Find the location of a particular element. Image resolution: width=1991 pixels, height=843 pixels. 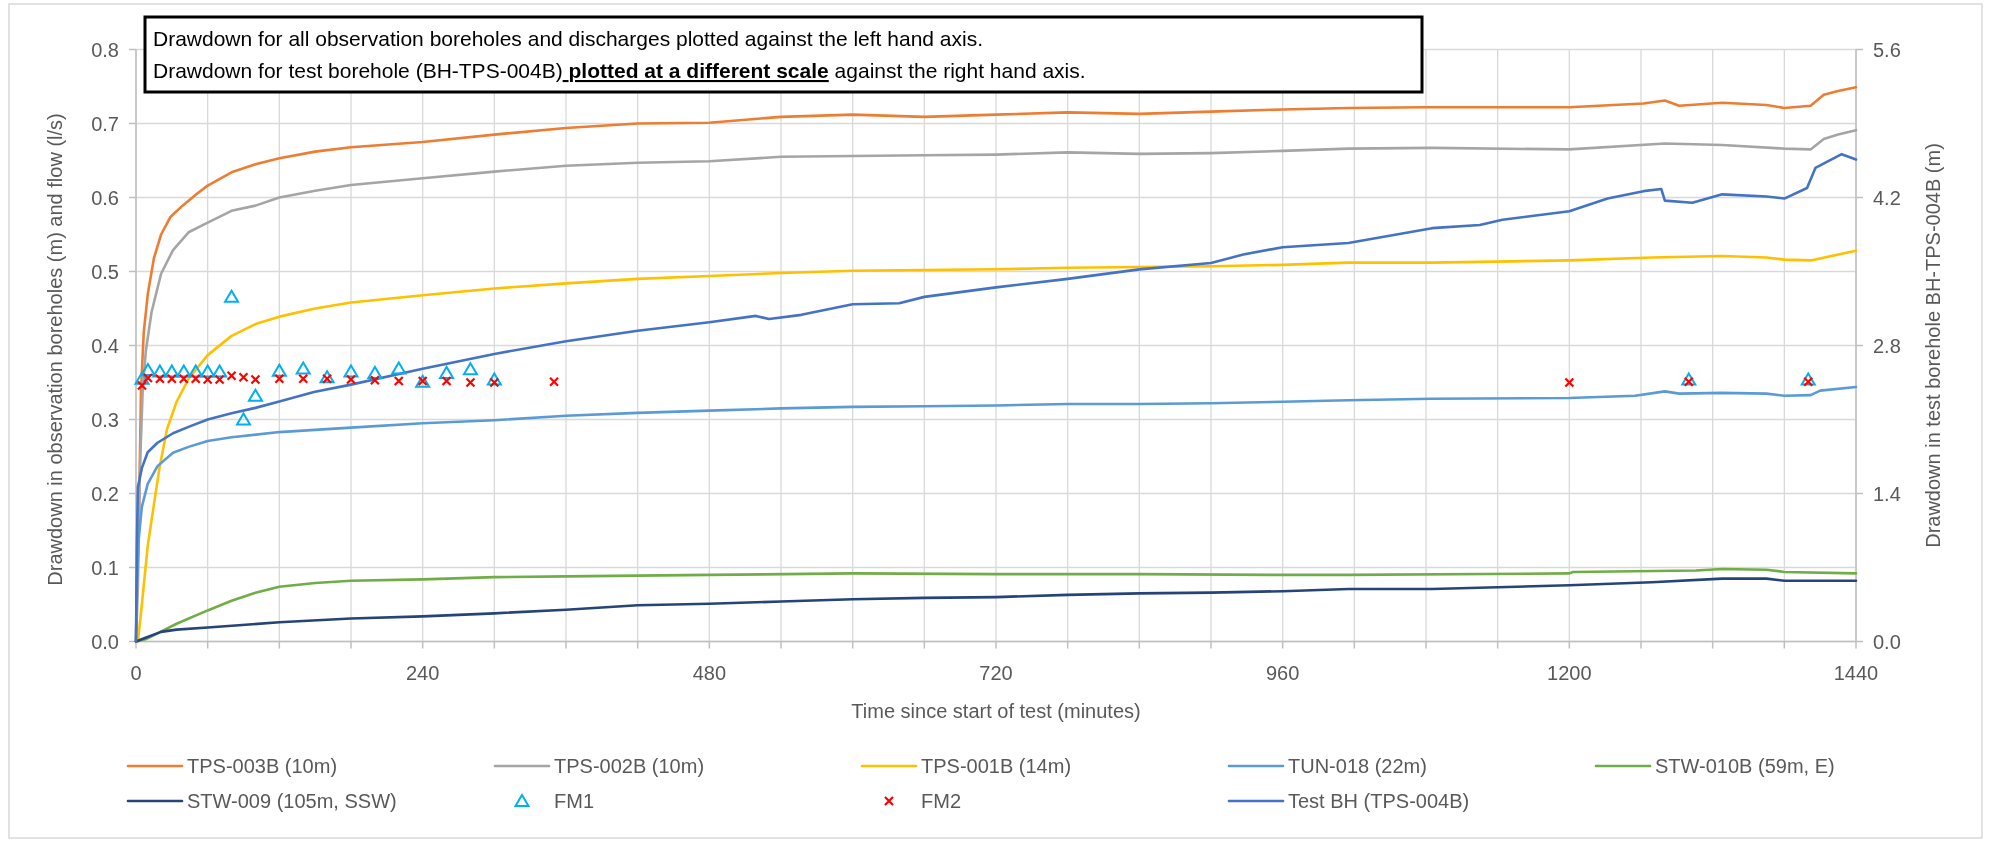

x-tick-label: 1200 is located at coordinates (1569, 672).